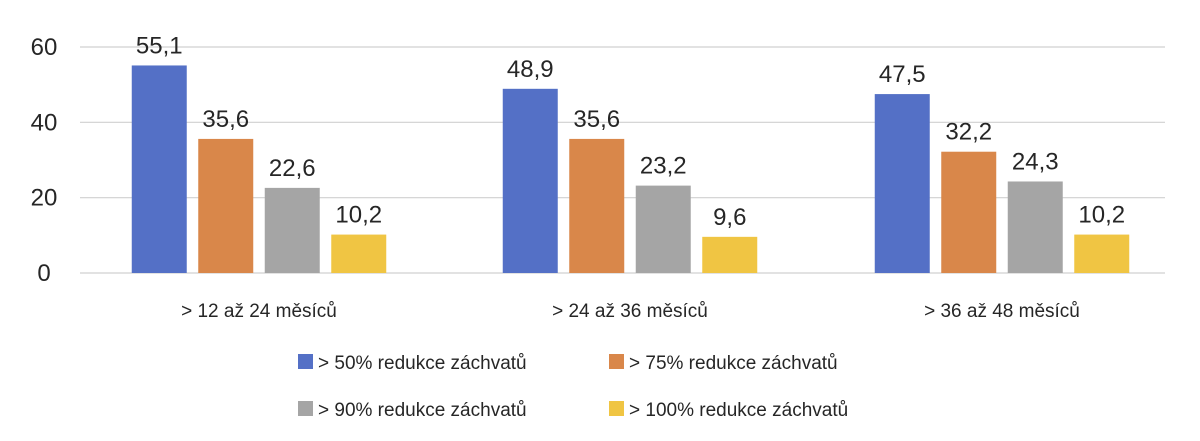  Describe the element at coordinates (292, 168) in the screenshot. I see `data-label: 22,6` at that location.